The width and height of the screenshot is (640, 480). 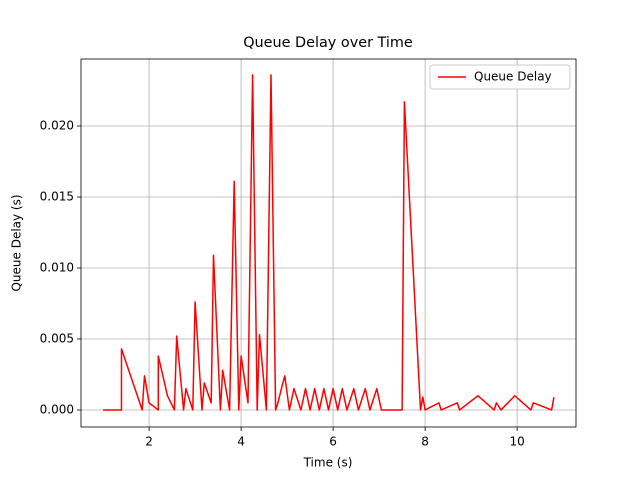 What do you see at coordinates (516, 442) in the screenshot?
I see `x-tick-label: 10` at bounding box center [516, 442].